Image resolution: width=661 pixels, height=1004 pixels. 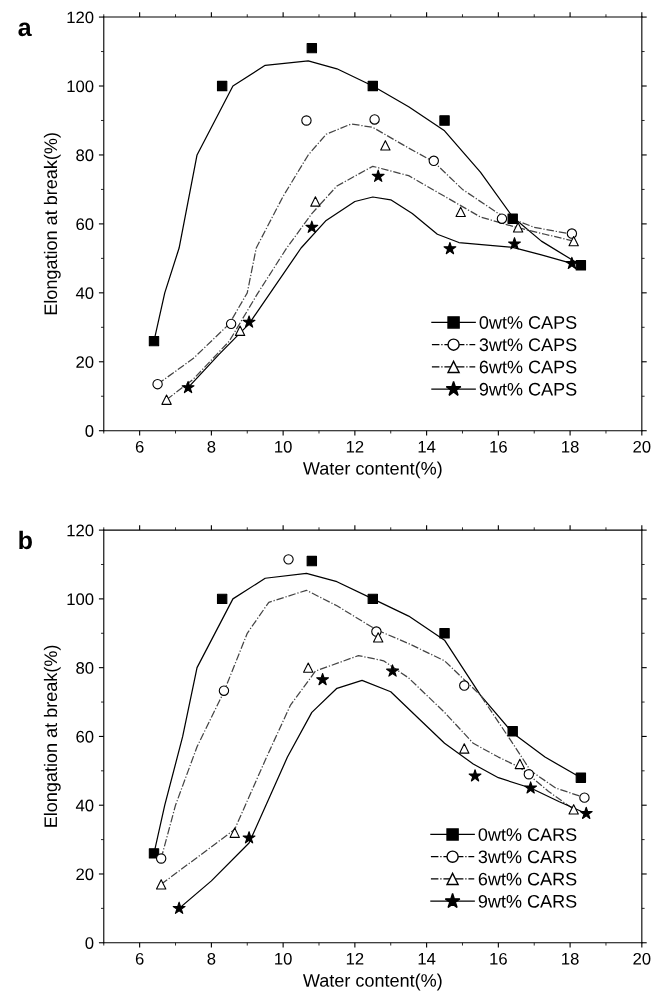 I want to click on legend-label: 0wt% CAPS, so click(x=528, y=322).